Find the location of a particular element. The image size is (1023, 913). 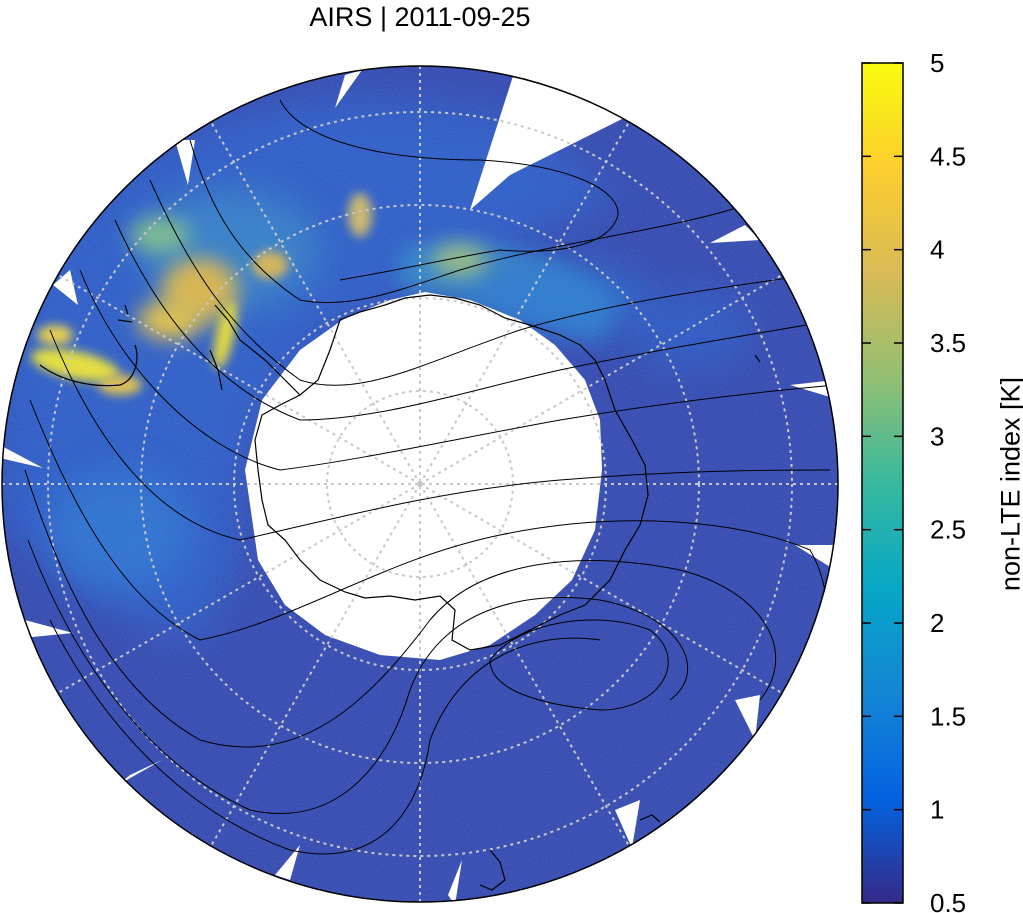

colorbar-label: non-LTE index [K] is located at coordinates (1009, 484).